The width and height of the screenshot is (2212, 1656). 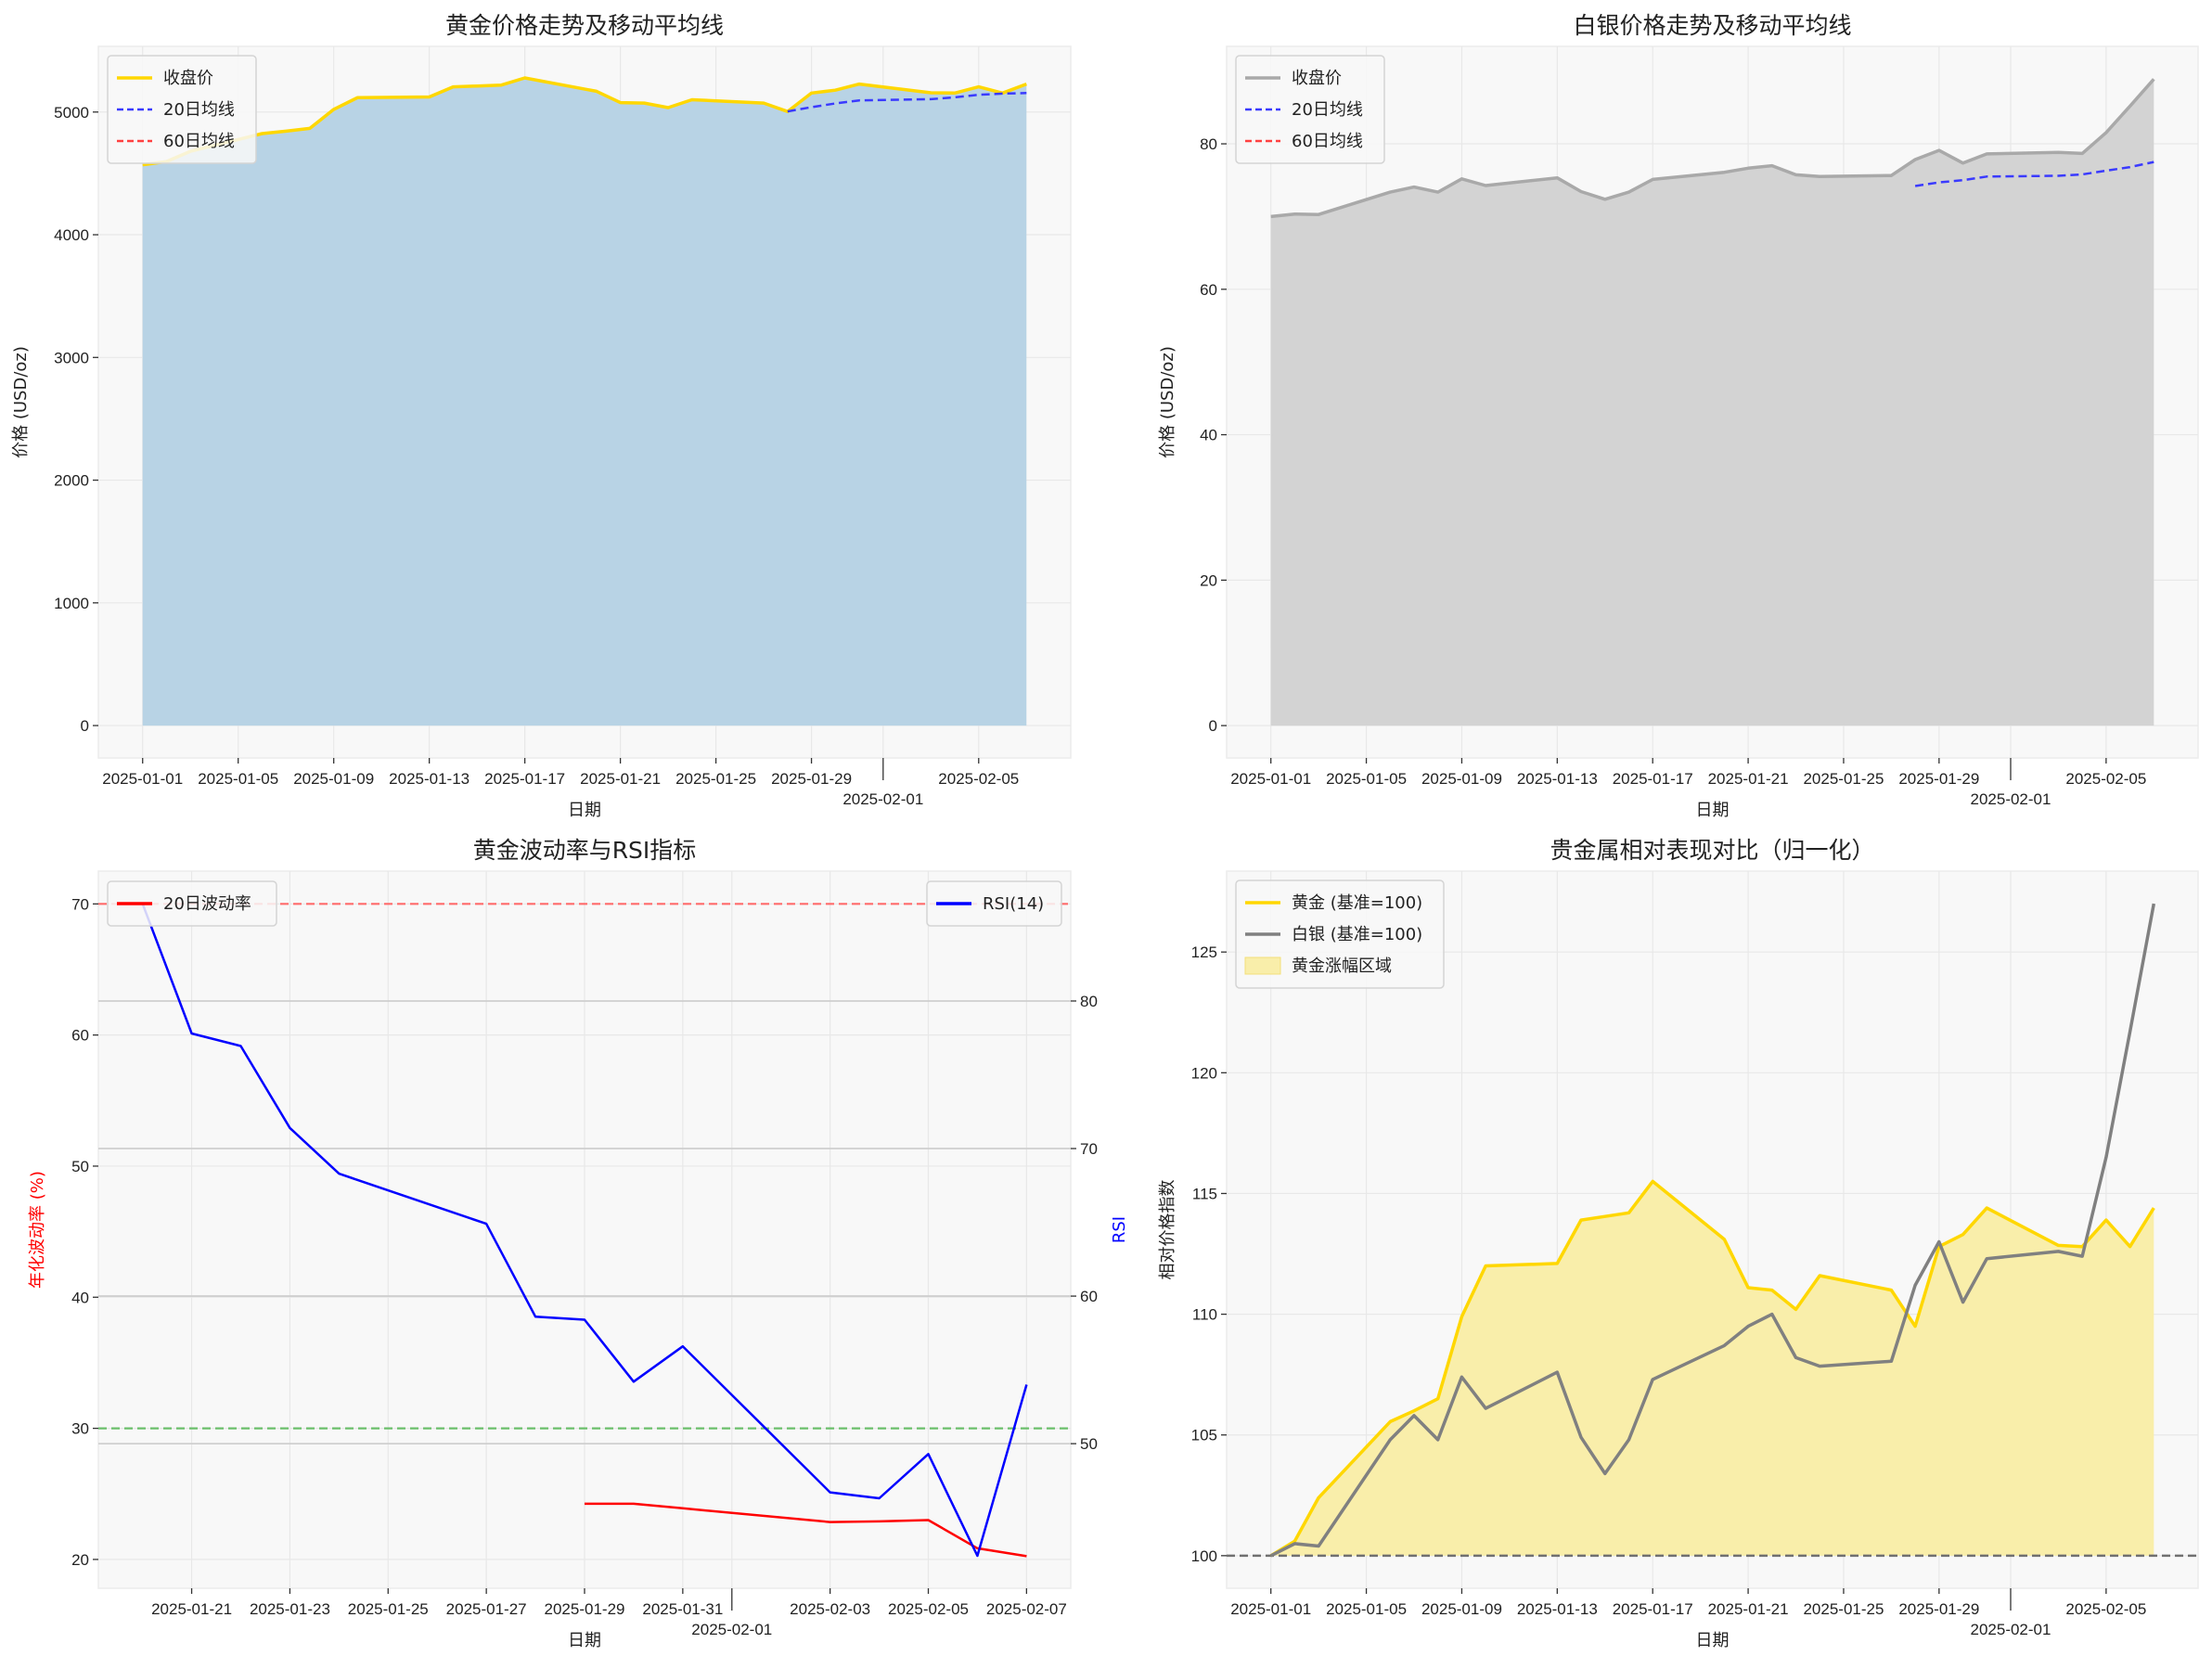 What do you see at coordinates (1013, 904) in the screenshot?
I see `legend-label: RSI(14)` at bounding box center [1013, 904].